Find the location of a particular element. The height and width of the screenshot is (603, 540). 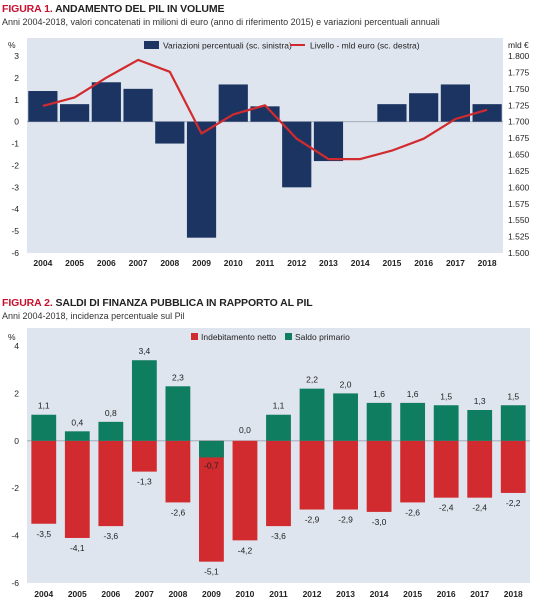

bar-2008 is located at coordinates (170, 132).